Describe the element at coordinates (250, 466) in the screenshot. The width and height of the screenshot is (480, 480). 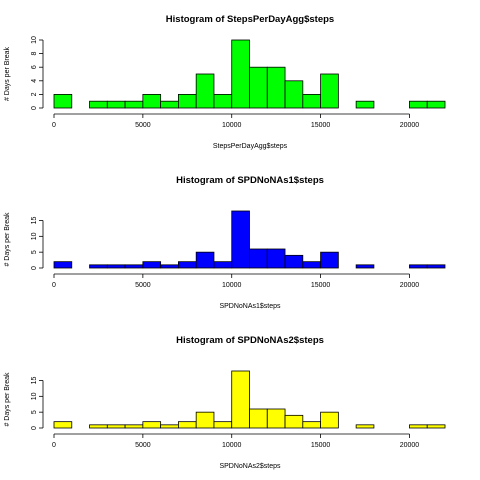
I see `x-axis-label: SPDNoNAs2$steps` at that location.